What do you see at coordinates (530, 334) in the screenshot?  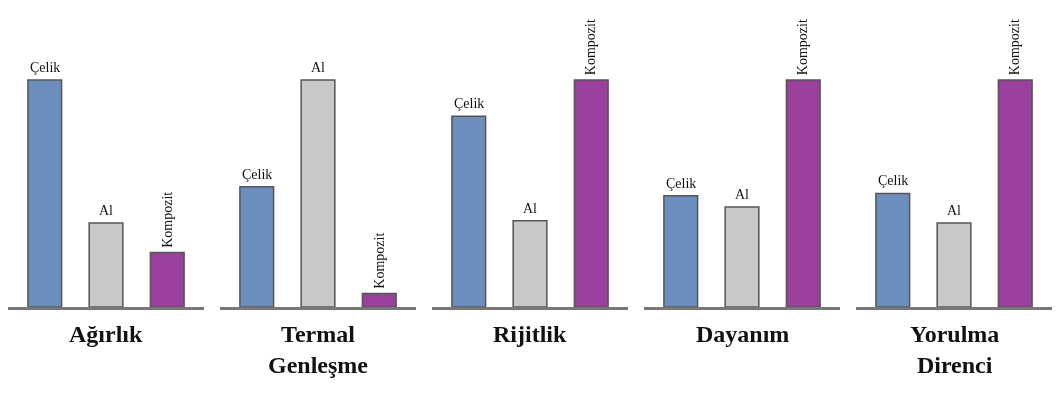 I see `x-axis-title: Rijitlik` at bounding box center [530, 334].